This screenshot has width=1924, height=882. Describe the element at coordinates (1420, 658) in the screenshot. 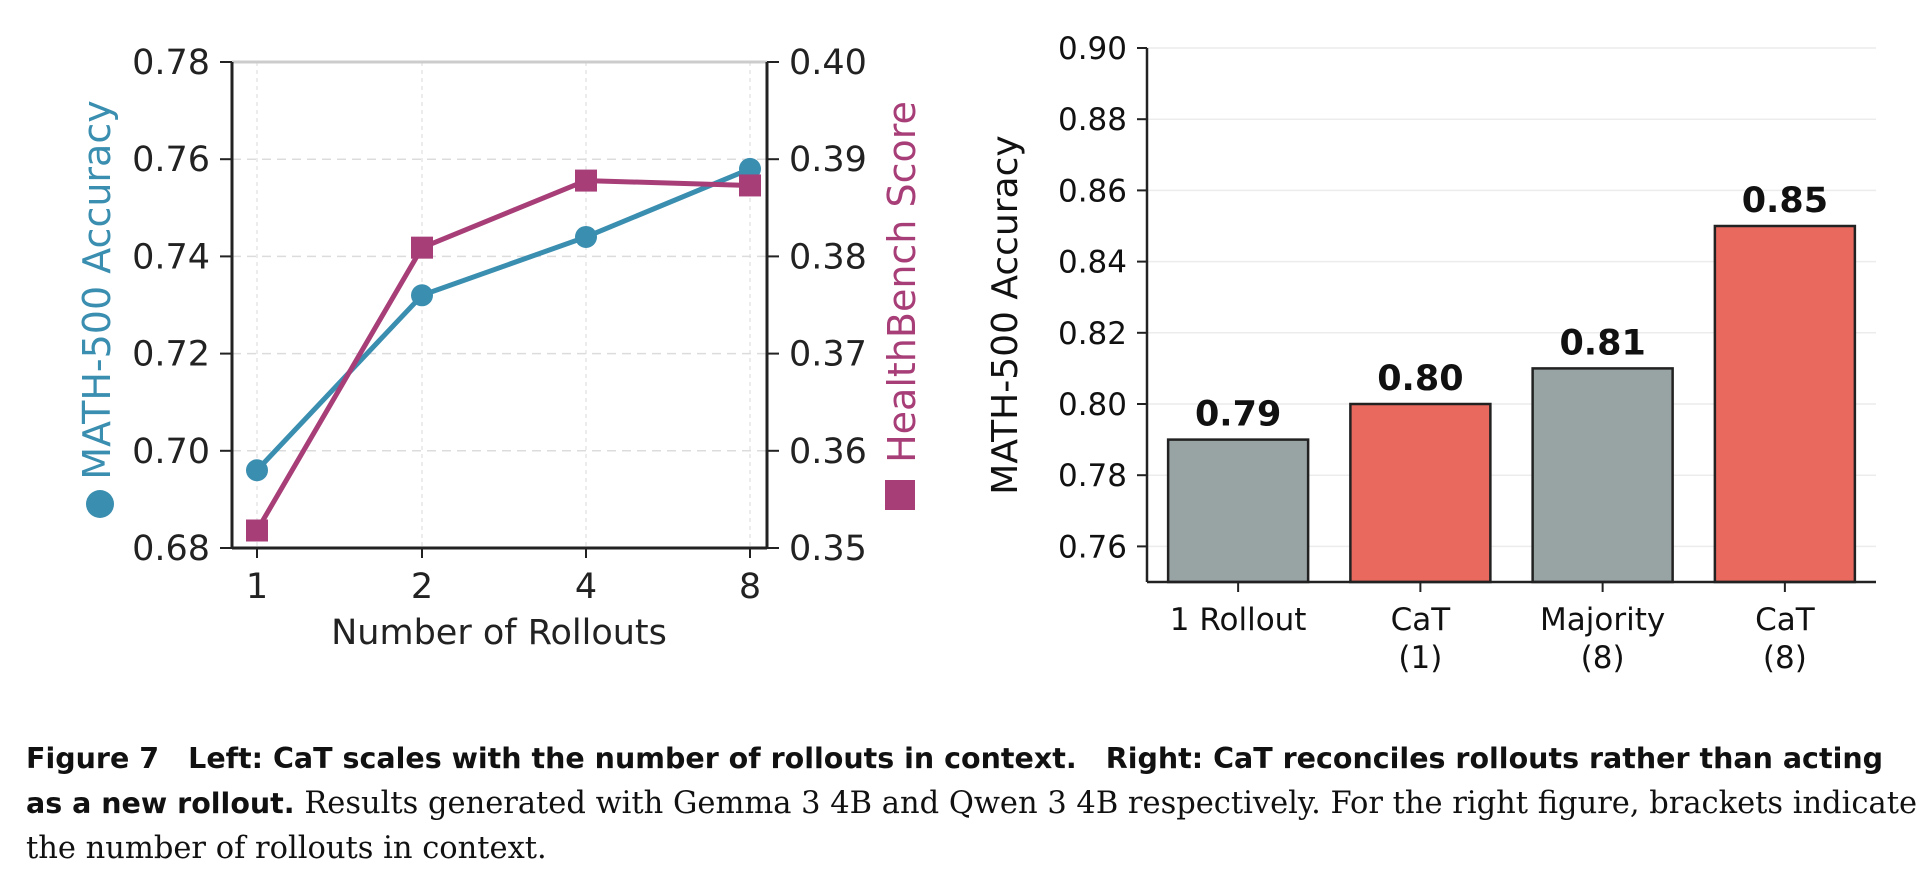

I see `bar-category-label: (1)` at that location.